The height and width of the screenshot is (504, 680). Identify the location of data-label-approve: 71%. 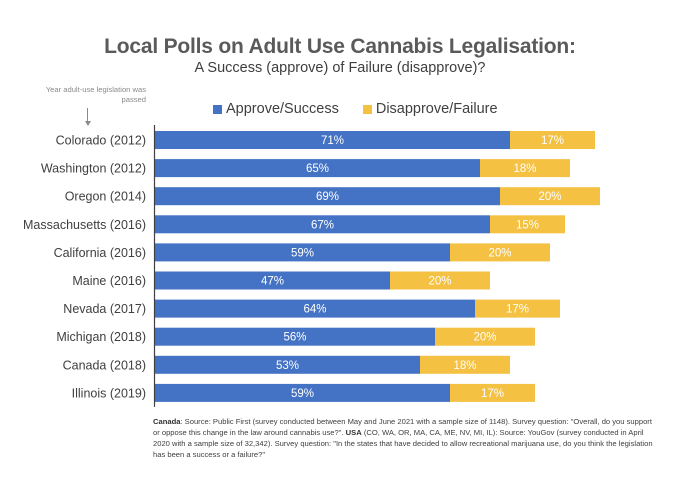
(332, 141).